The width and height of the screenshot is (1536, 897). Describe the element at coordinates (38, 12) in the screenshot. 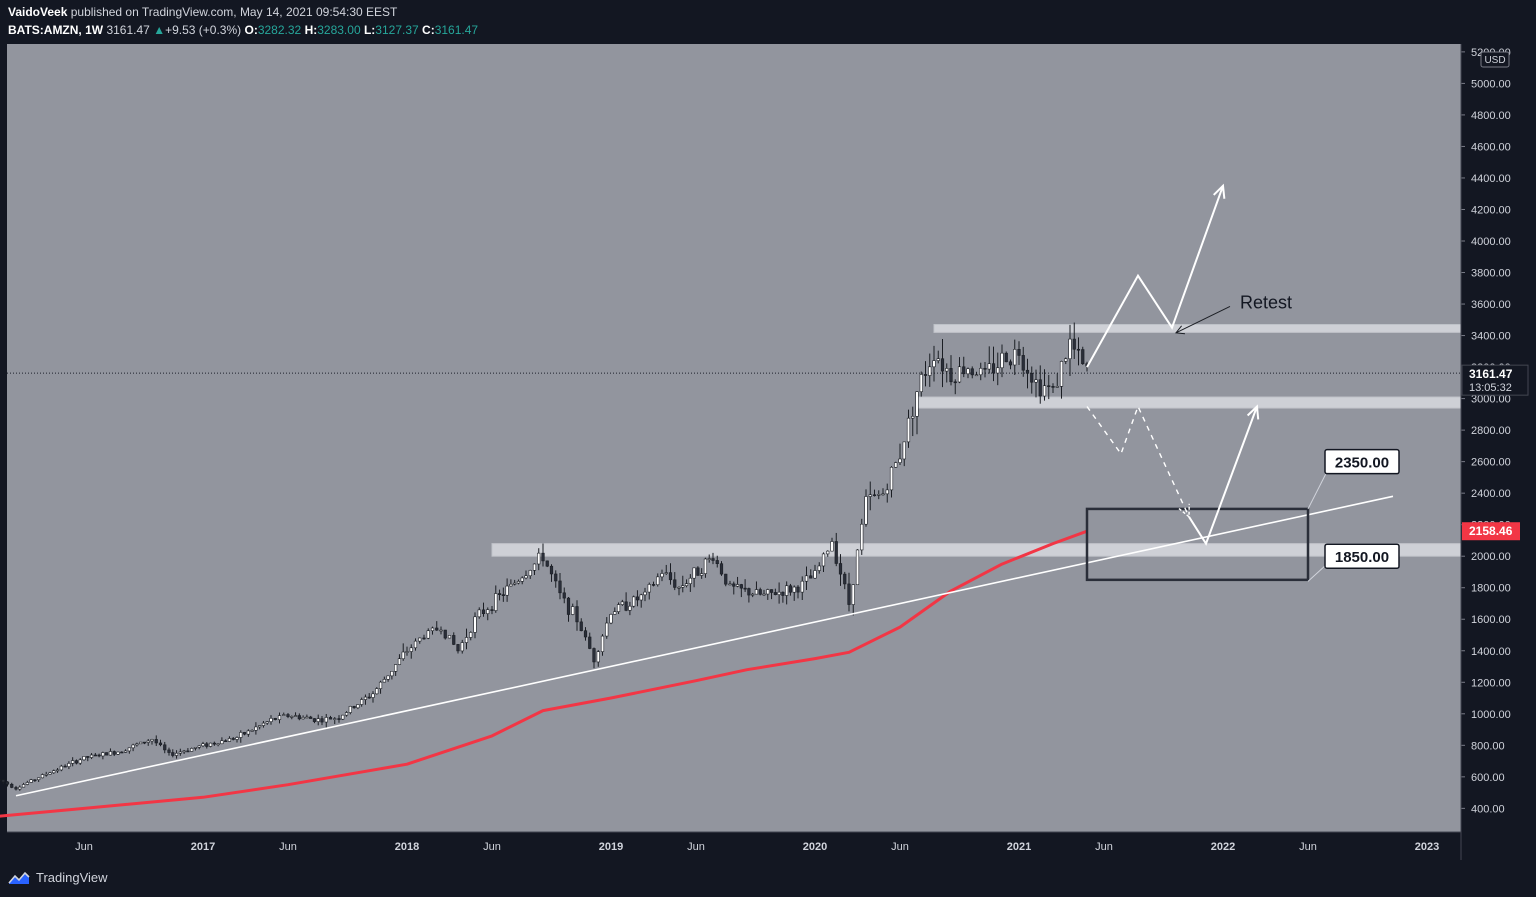

I see `author-name: VaidoVeek` at that location.